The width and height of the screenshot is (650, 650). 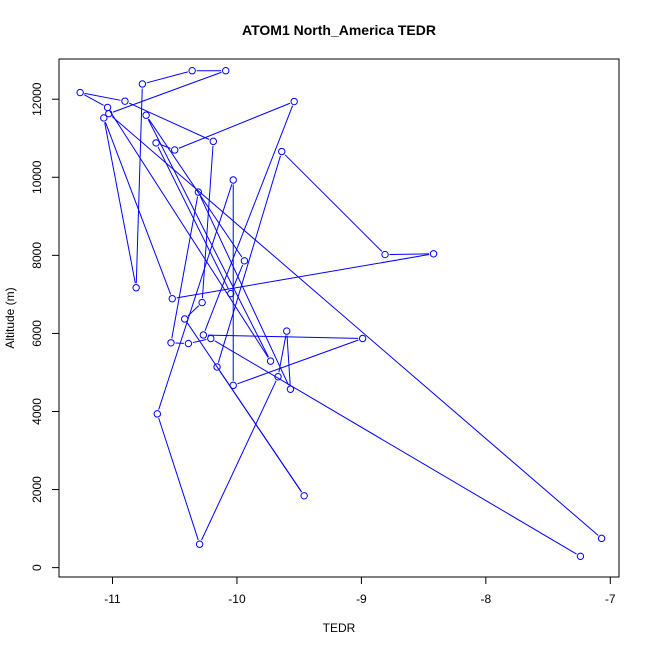 What do you see at coordinates (610, 599) in the screenshot?
I see `x-tick-label: -7` at bounding box center [610, 599].